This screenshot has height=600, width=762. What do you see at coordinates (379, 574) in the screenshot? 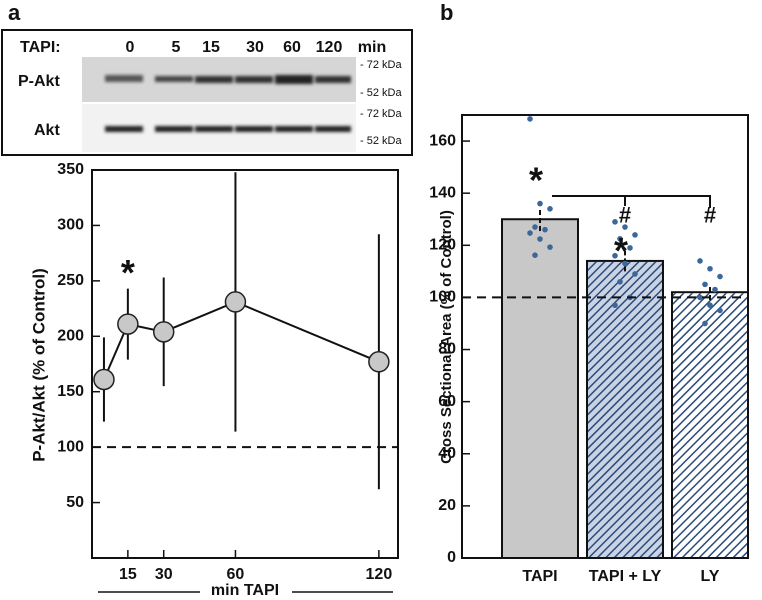
I see `x-tick-label: 120` at bounding box center [379, 574].